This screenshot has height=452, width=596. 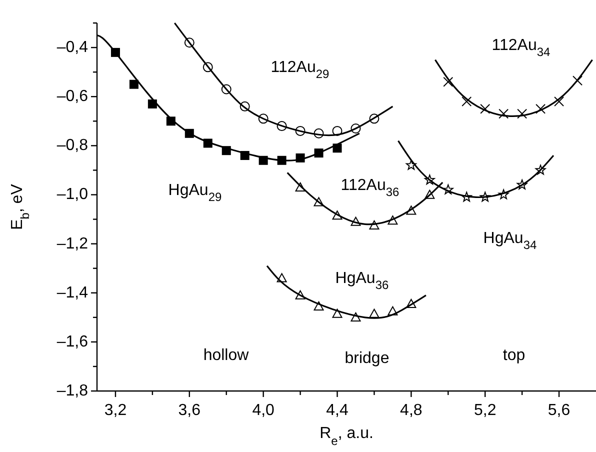 I want to click on annotation: bridge, so click(x=367, y=358).